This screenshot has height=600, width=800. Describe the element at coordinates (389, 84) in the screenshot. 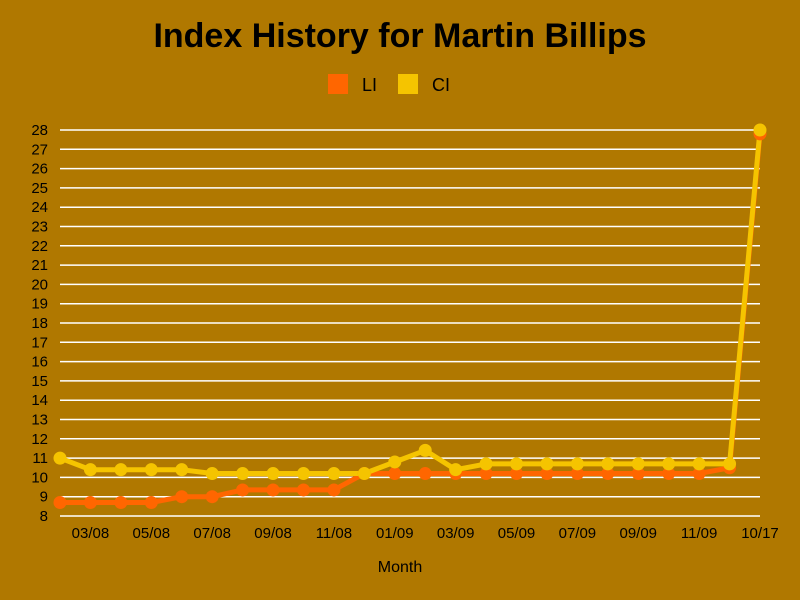

I see `legend: LI CI` at that location.